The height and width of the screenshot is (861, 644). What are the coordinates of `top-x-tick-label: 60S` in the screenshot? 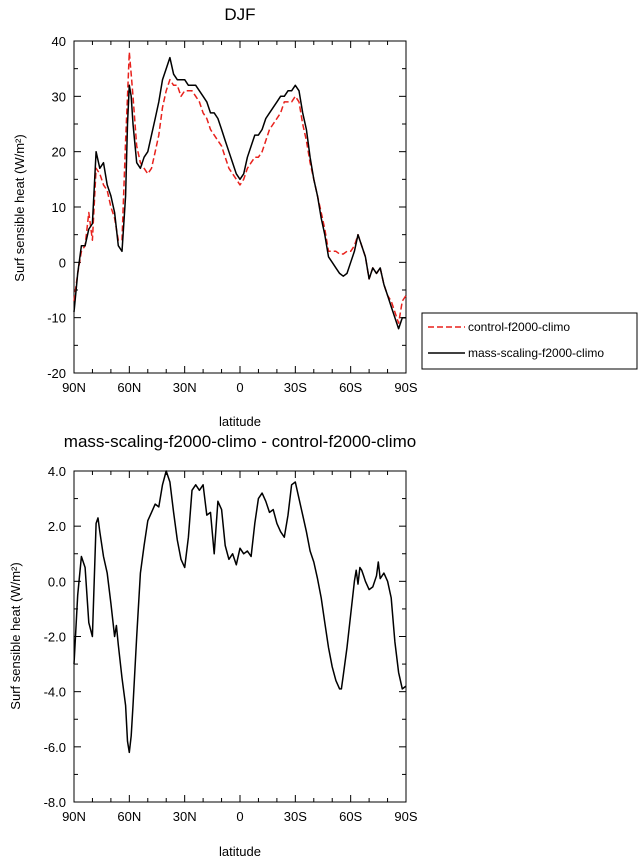 It's located at (350, 387).